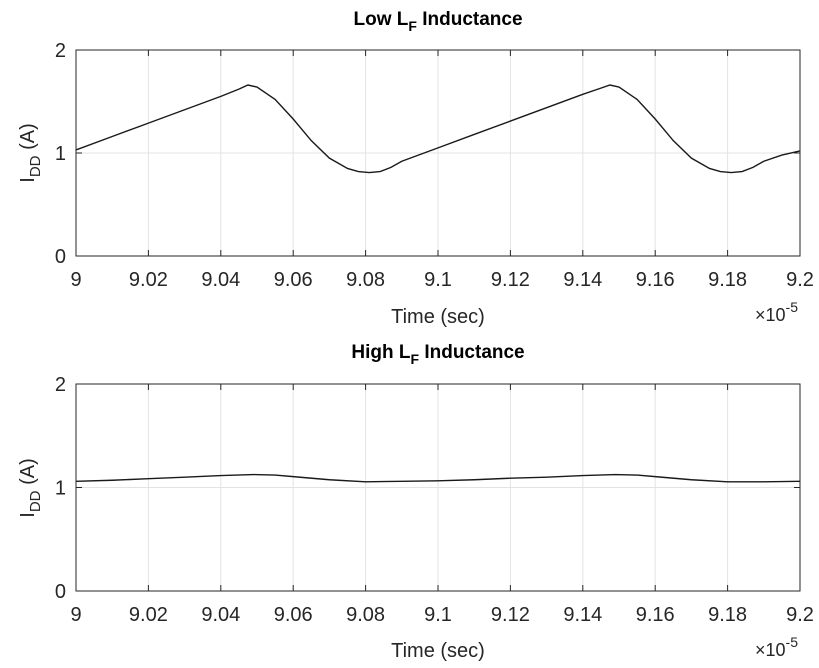  I want to click on chart-title-main: High L, so click(380, 352).